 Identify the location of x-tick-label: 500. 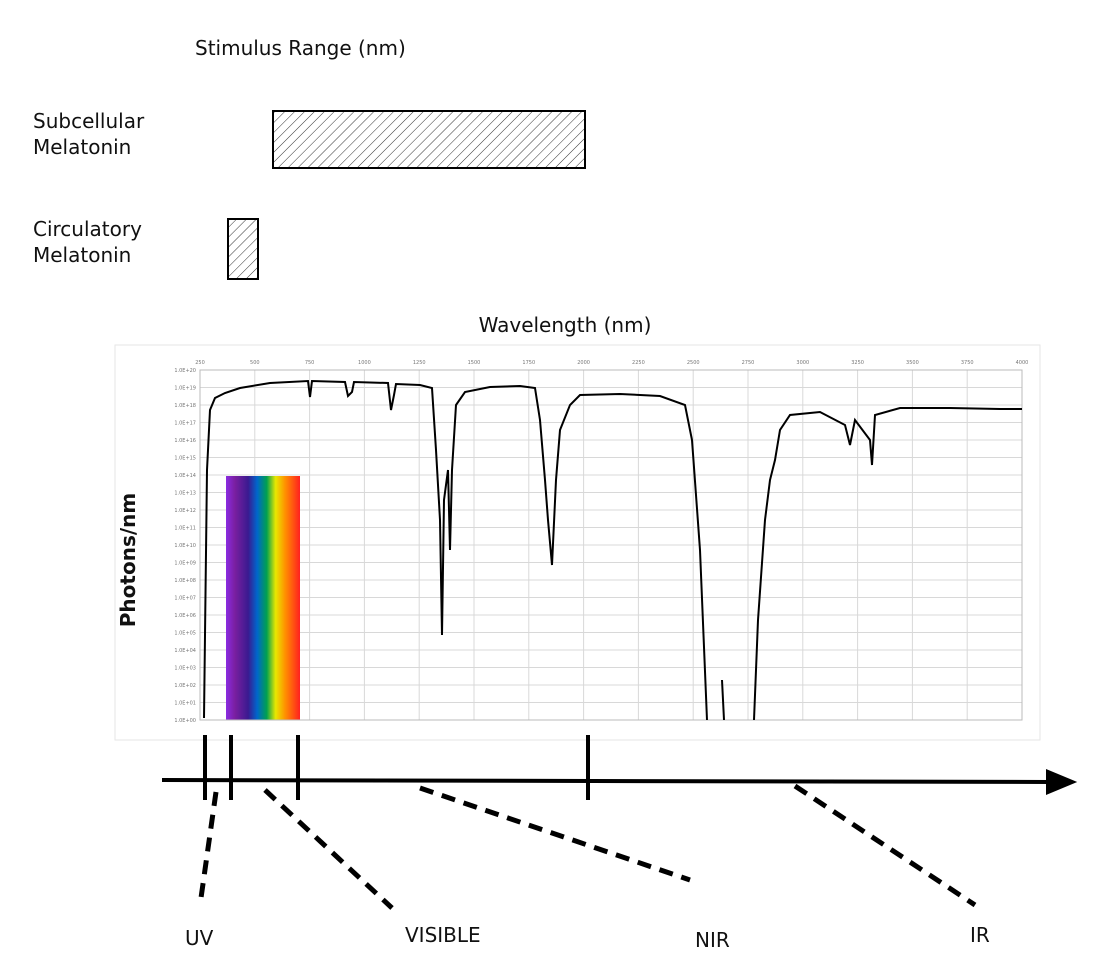
(255, 363).